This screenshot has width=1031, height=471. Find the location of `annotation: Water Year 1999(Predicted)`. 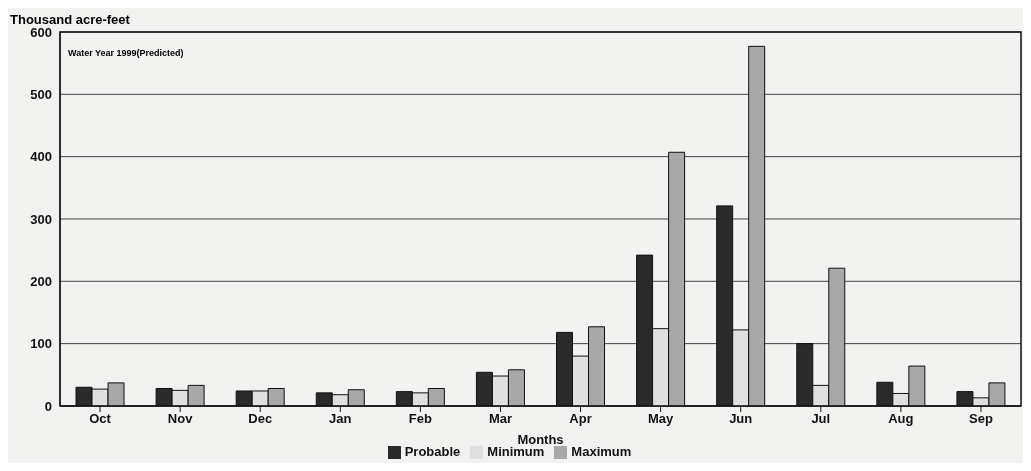

annotation: Water Year 1999(Predicted) is located at coordinates (126, 53).